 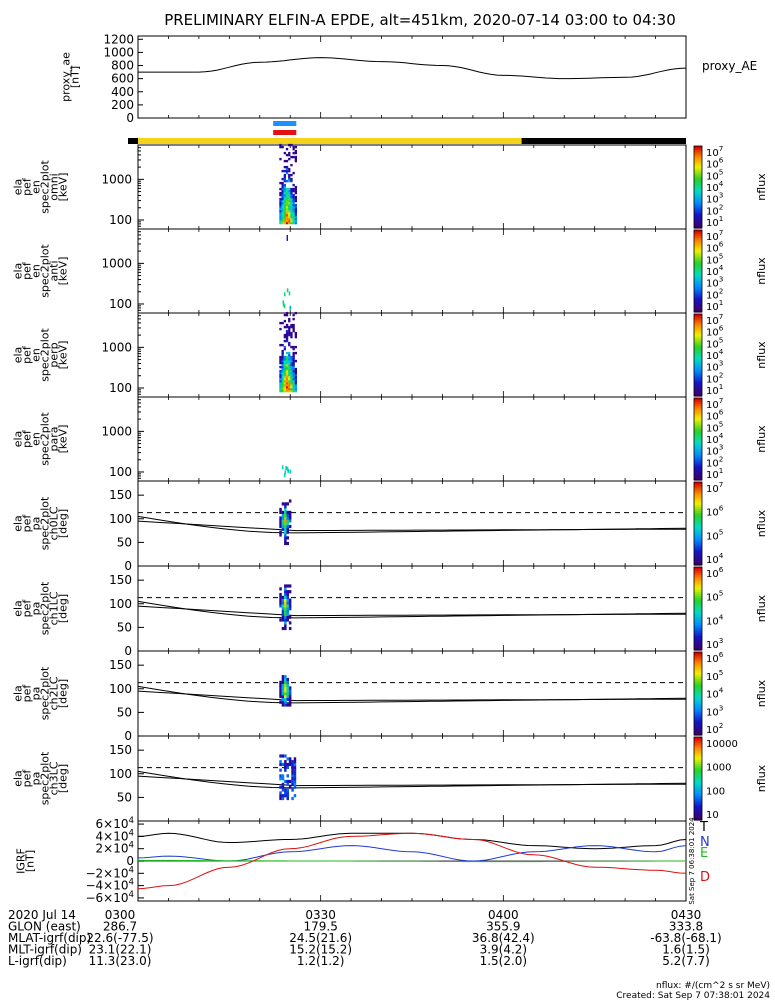 What do you see at coordinates (63, 439) in the screenshot?
I see `ylabel-line: [keV]` at bounding box center [63, 439].